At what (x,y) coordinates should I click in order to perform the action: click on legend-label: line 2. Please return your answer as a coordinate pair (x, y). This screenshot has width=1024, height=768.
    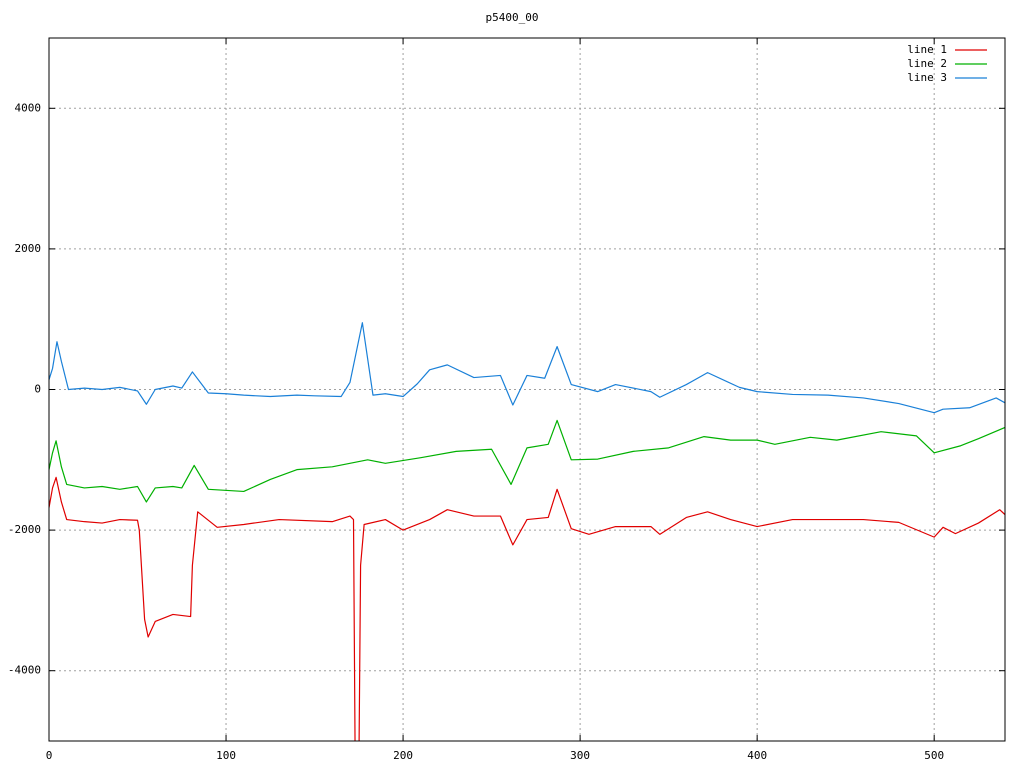
    Looking at the image, I should click on (927, 63).